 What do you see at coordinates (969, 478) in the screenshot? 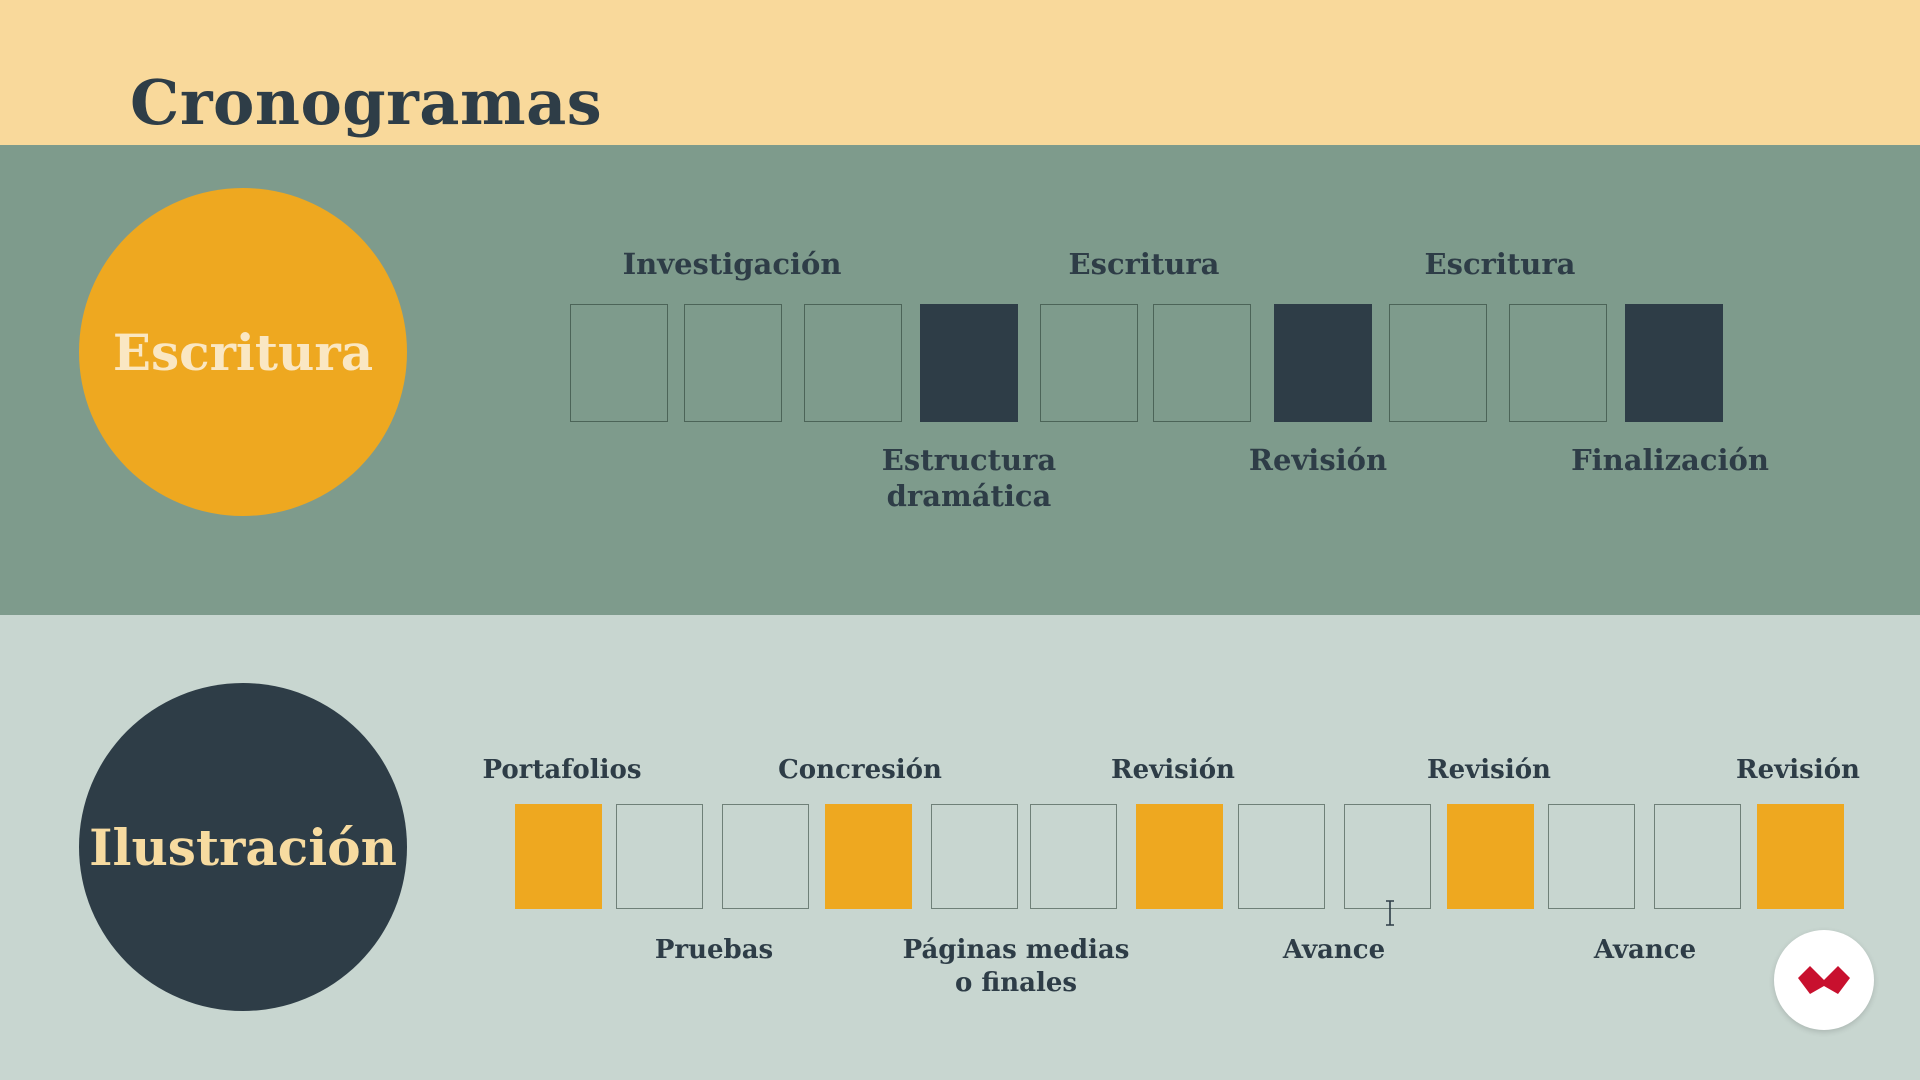
I see `writing-label-below: Estructura dramática` at bounding box center [969, 478].